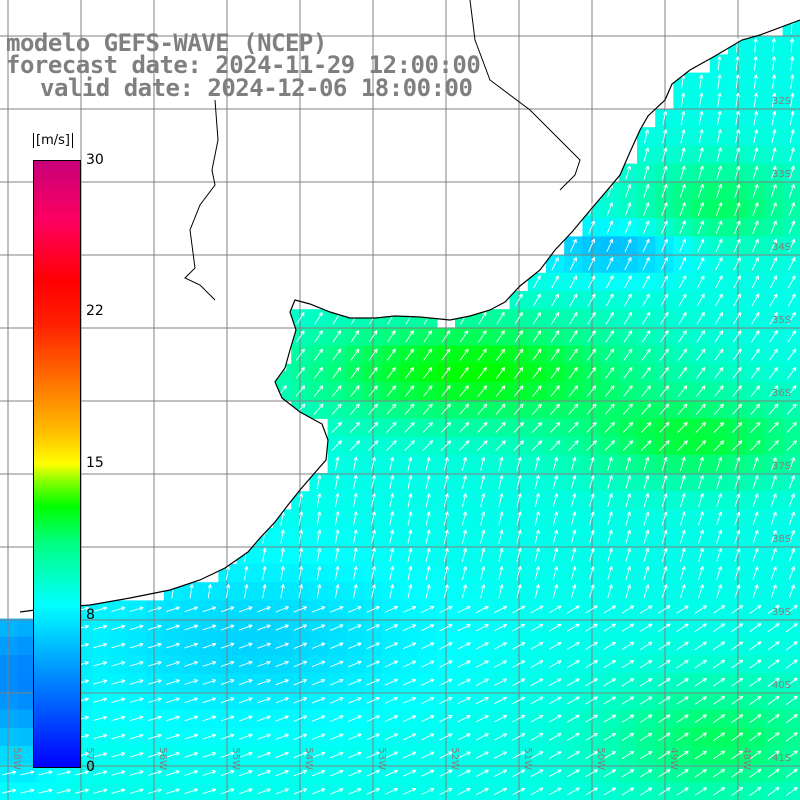 This screenshot has height=800, width=800. Describe the element at coordinates (27, 664) in the screenshot. I see `wind-speed-cell` at that location.